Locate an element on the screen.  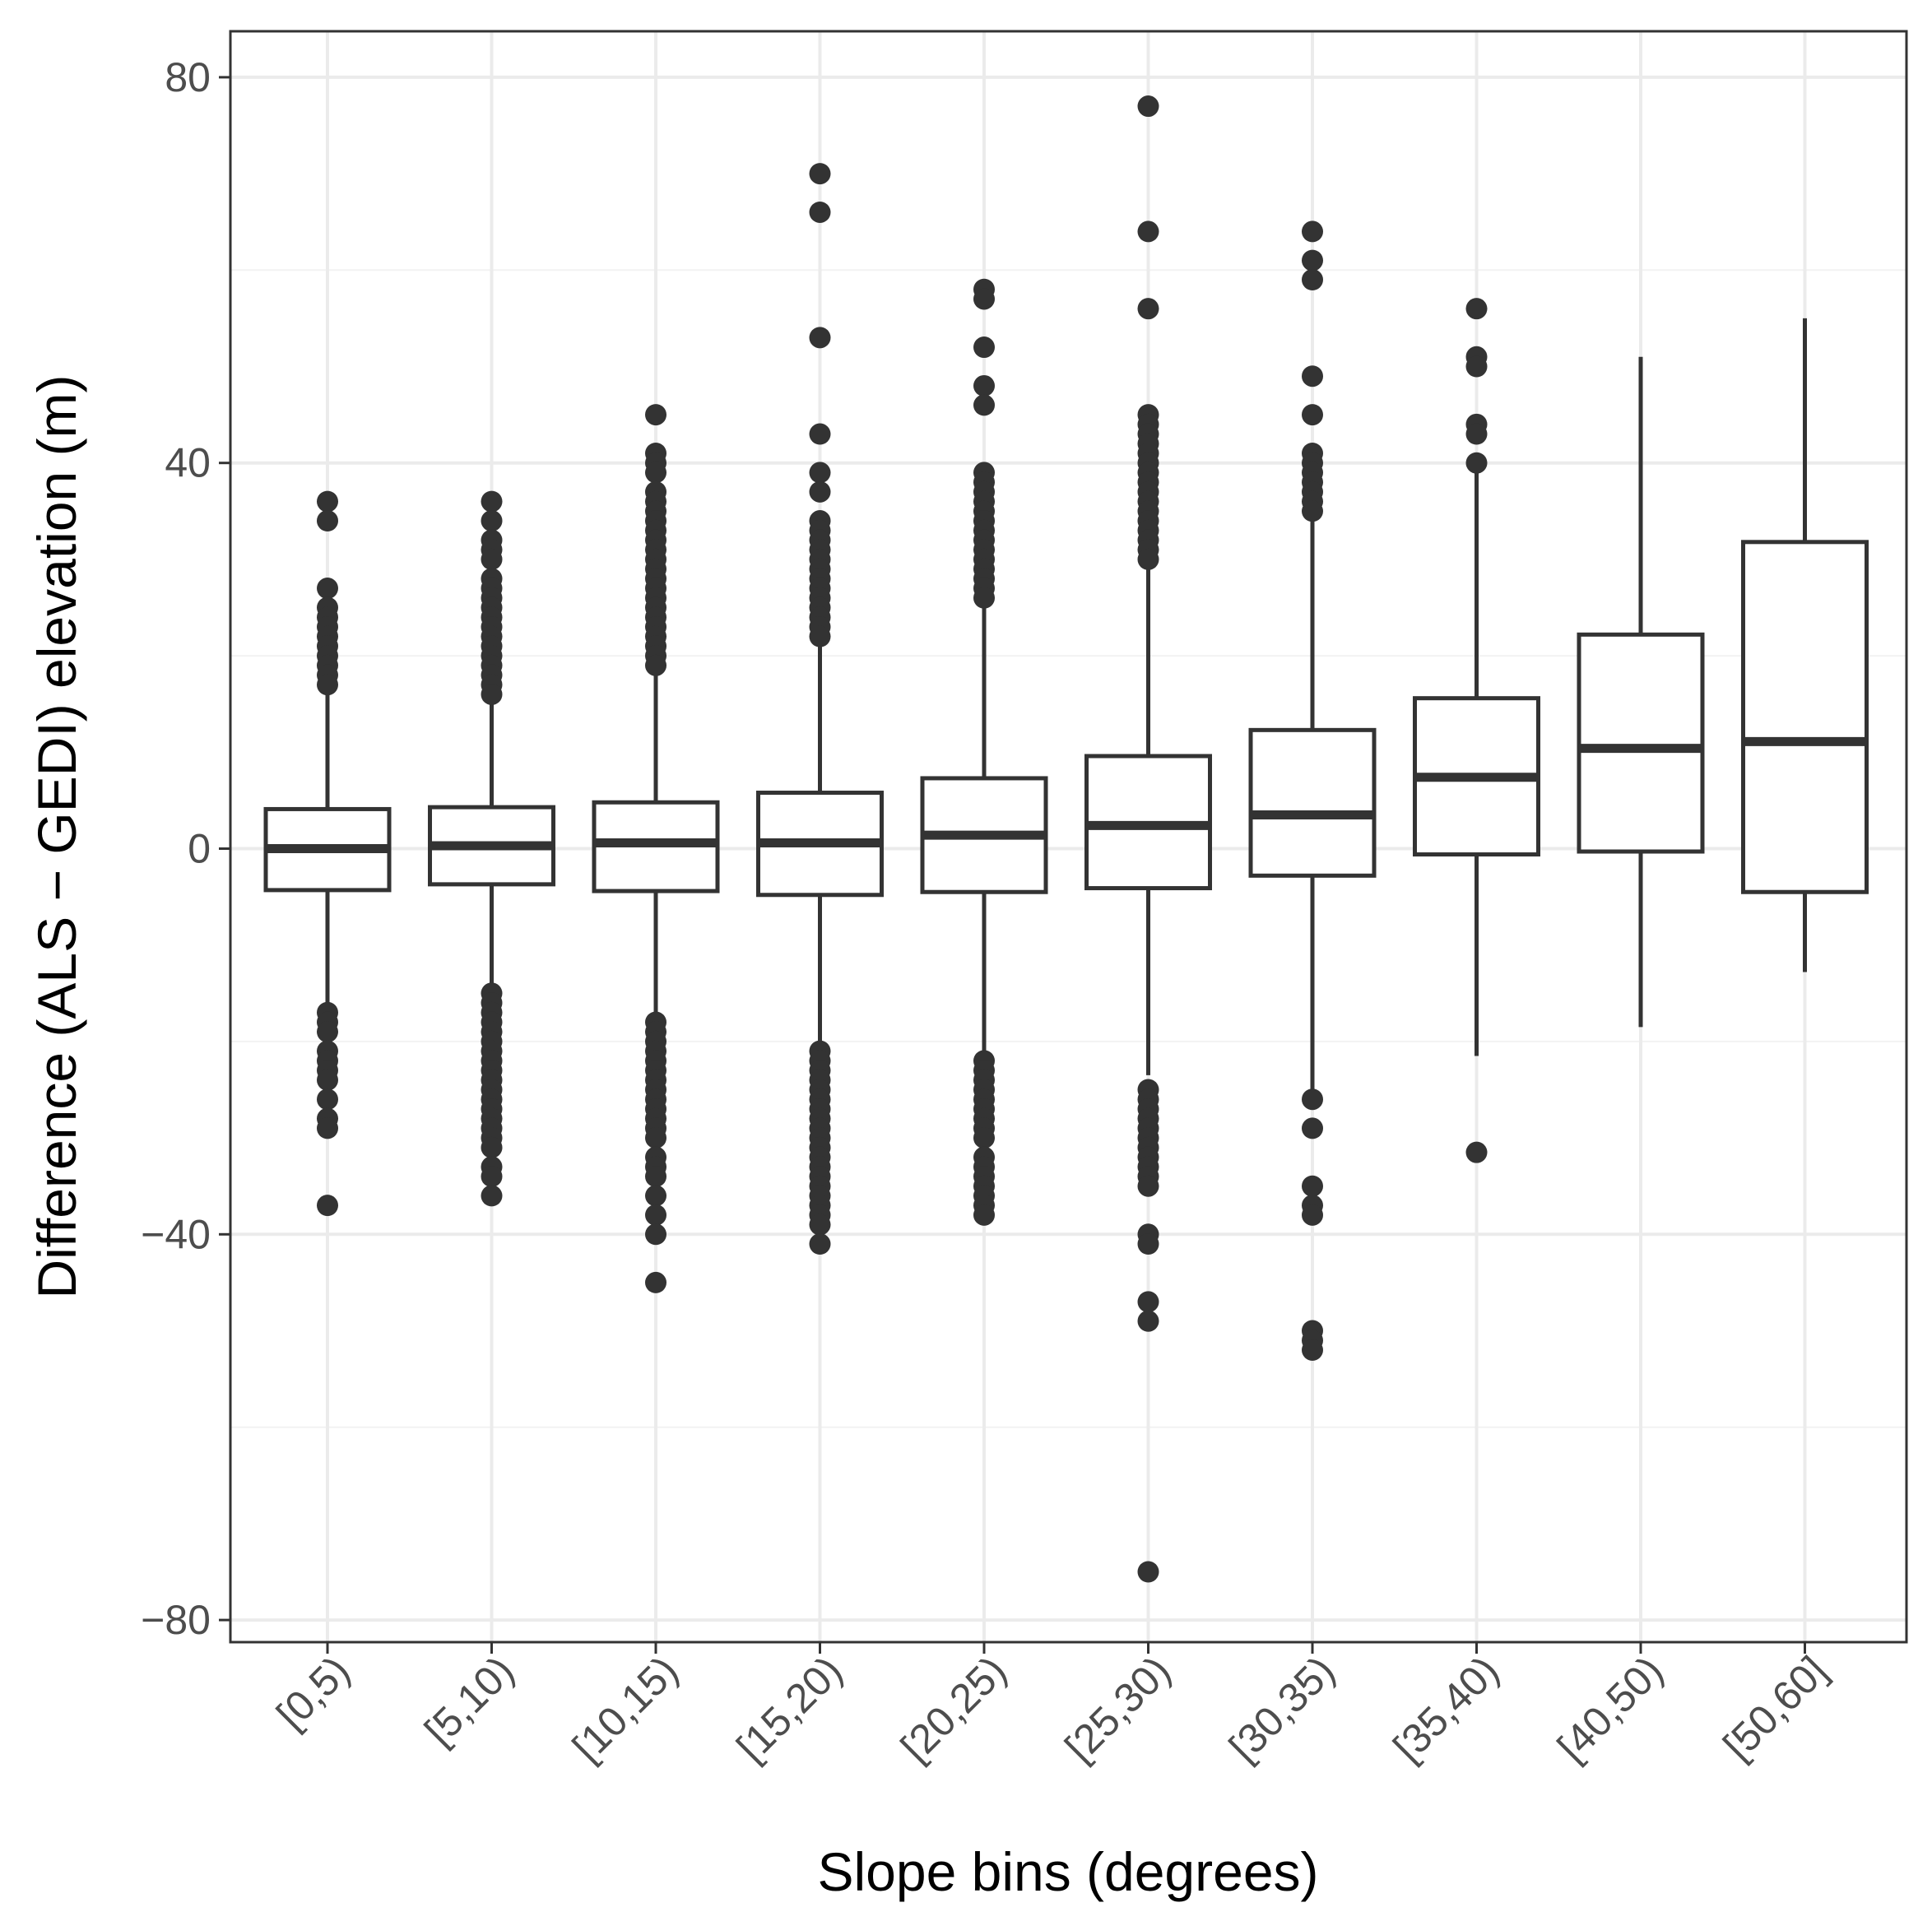
y-axis-title: Difference (ALS − GEDI) elevation (m) is located at coordinates (57, 836).